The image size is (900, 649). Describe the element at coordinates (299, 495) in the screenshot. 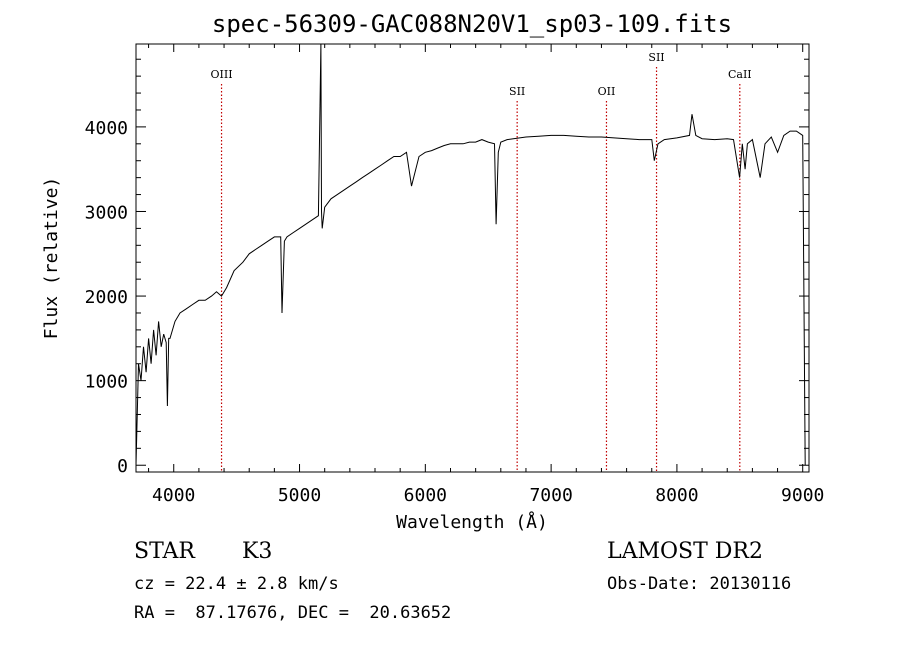

I see `x-tick-label: 5000` at that location.